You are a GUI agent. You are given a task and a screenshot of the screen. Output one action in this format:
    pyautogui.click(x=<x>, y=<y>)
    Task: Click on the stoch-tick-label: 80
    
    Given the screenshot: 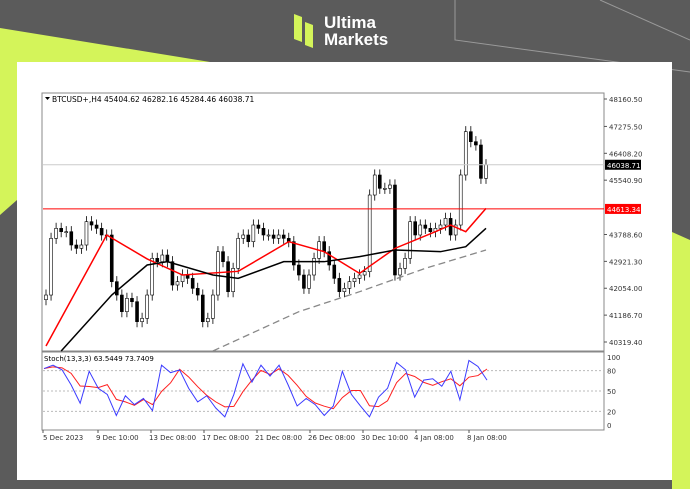 What is the action you would take?
    pyautogui.click(x=611, y=372)
    